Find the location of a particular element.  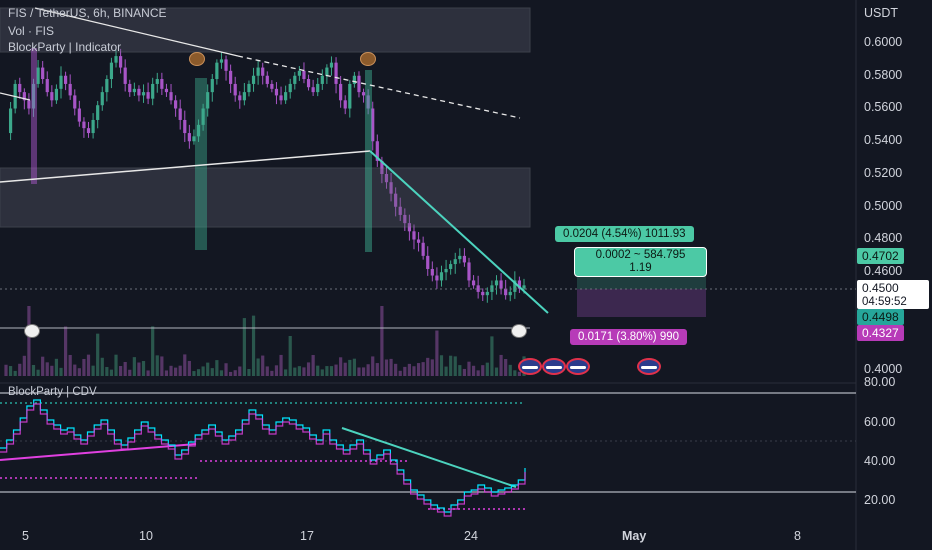

volume-title: Vol · FIS is located at coordinates (31, 31).